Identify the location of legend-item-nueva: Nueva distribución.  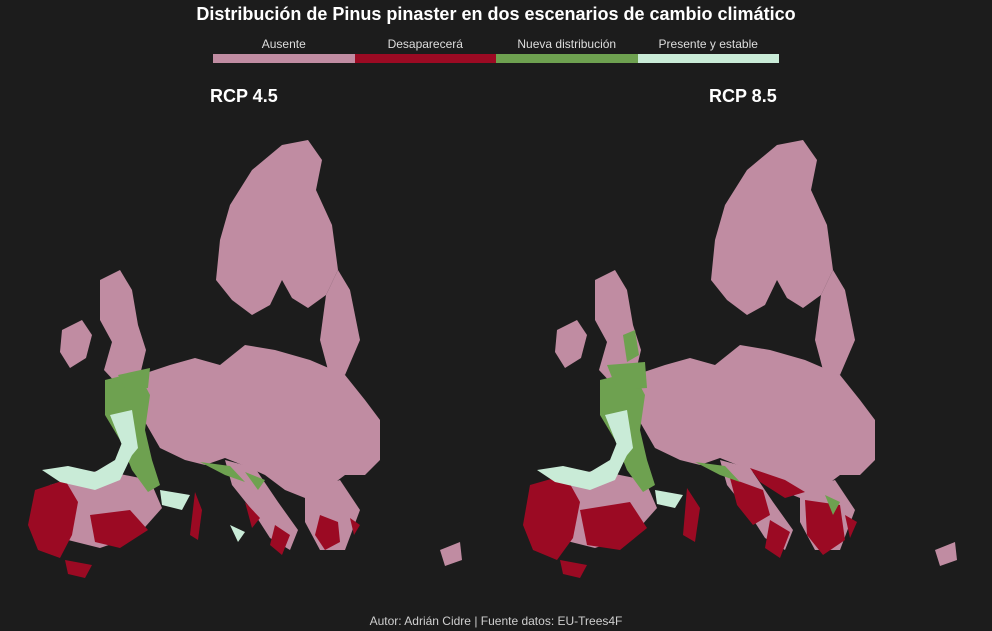
(567, 52).